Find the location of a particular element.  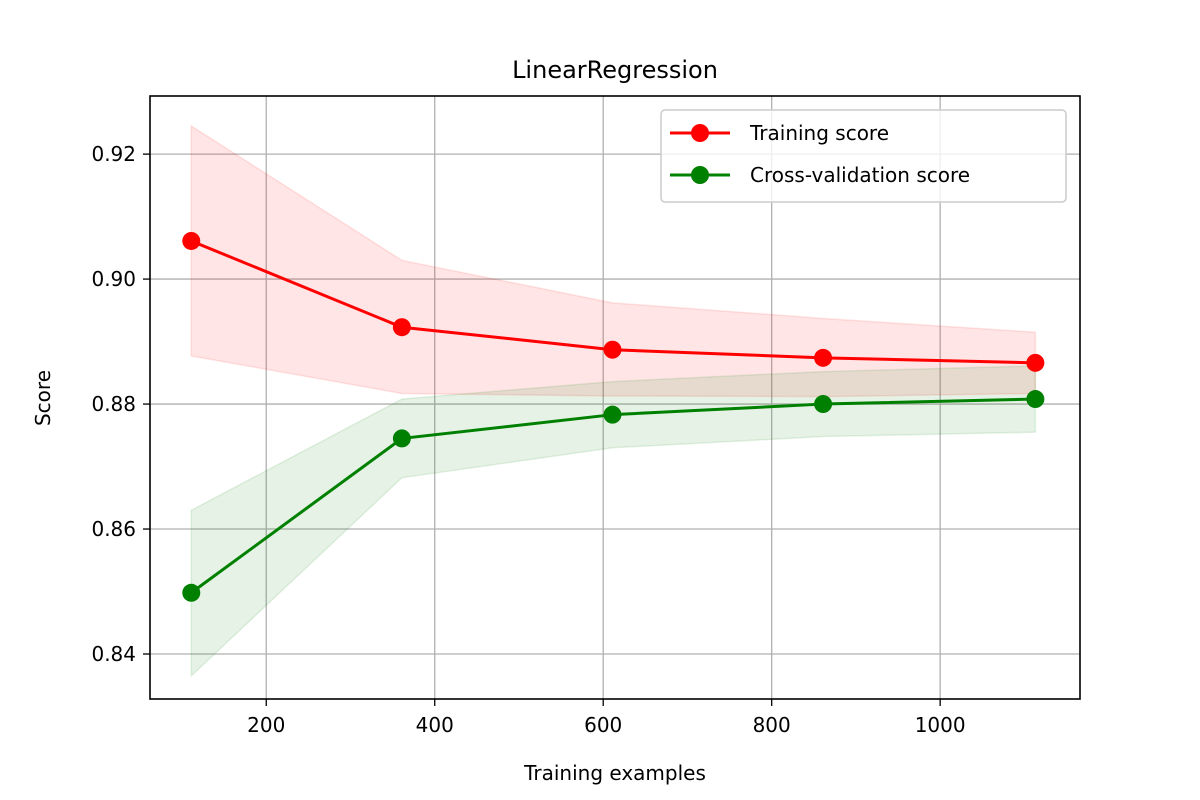

x-tick-label: 600 is located at coordinates (603, 725).